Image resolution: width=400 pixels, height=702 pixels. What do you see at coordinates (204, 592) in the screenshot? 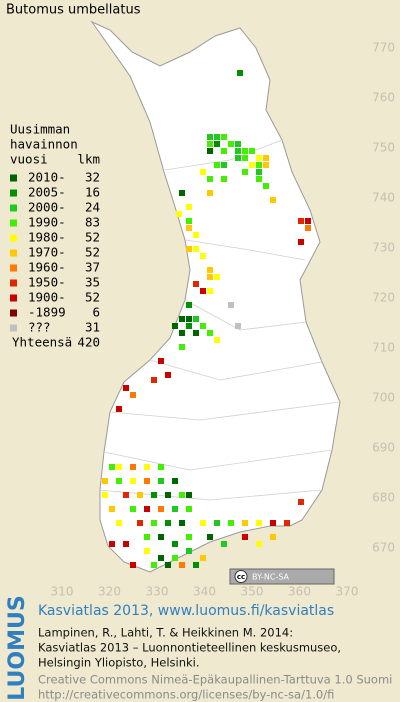
I see `x-coordinate-label: 340` at bounding box center [204, 592].